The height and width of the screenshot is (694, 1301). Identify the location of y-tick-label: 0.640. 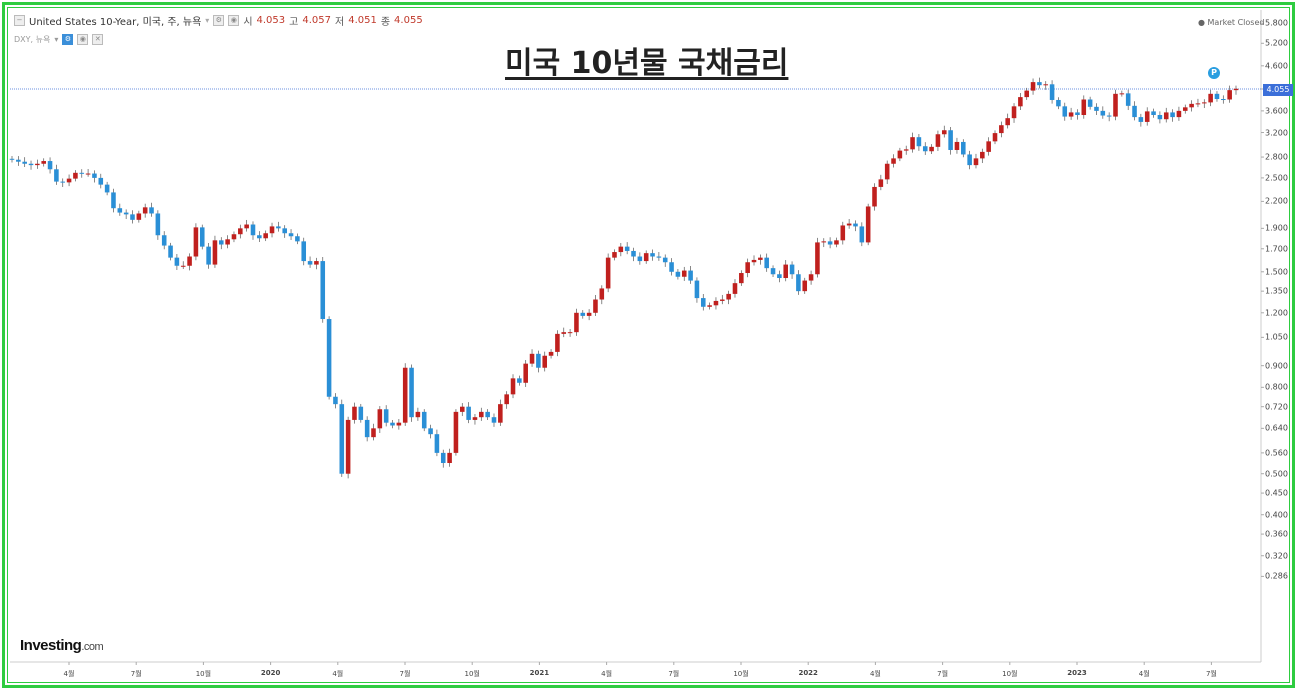
(1276, 428).